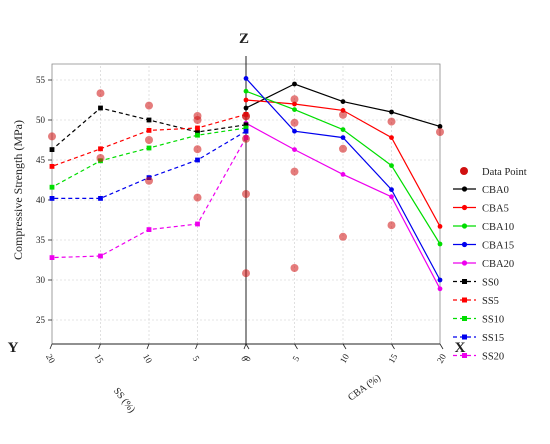 This screenshot has height=444, width=550. Describe the element at coordinates (41, 240) in the screenshot. I see `z-tick-label: 35` at that location.